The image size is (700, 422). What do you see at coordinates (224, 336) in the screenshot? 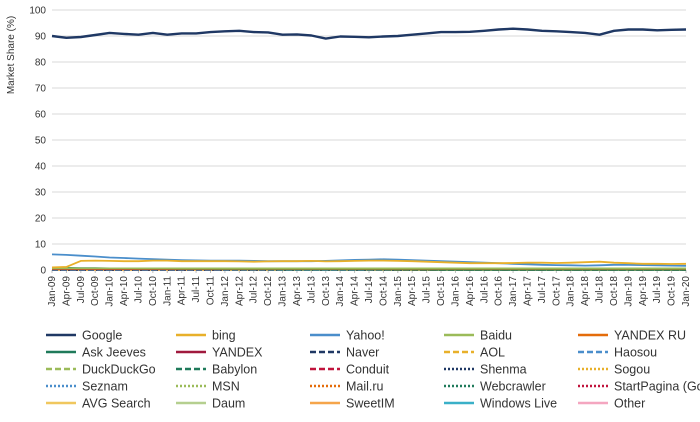
I see `legend-label-bing: bing` at bounding box center [224, 336].